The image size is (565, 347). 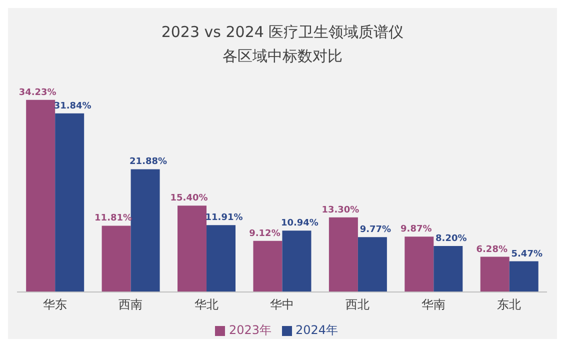 I want to click on data-label: 5.47%, so click(x=526, y=254).